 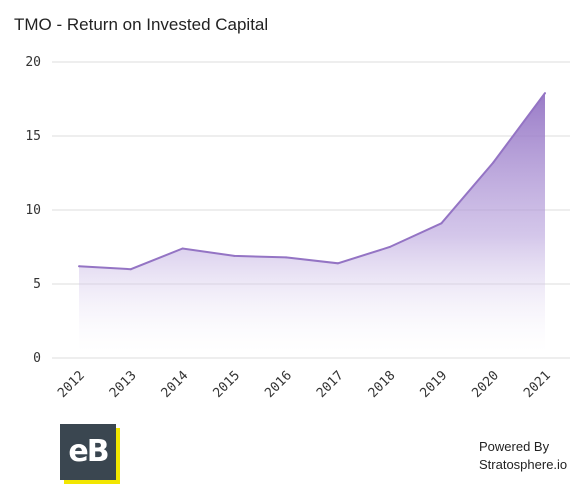 I want to click on x-tick-label: 2017, so click(x=330, y=384).